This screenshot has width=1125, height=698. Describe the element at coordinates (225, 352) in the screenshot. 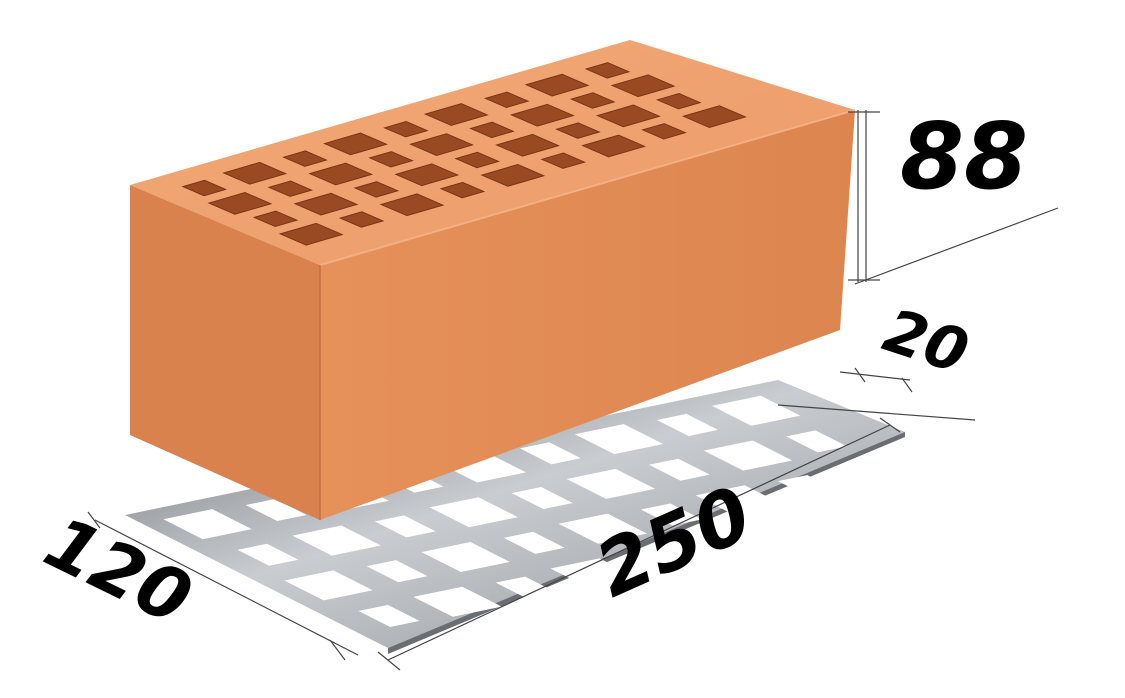

I see `brick-front-face` at that location.